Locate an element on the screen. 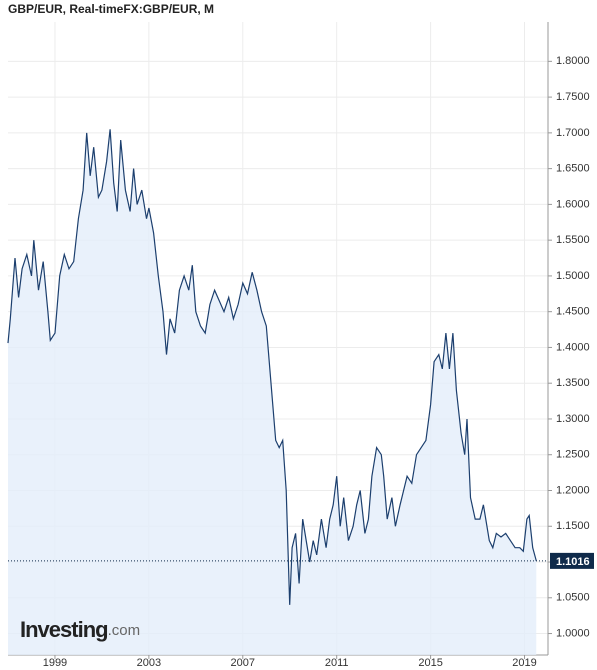  y-tick-label: 1.3000 is located at coordinates (573, 419).